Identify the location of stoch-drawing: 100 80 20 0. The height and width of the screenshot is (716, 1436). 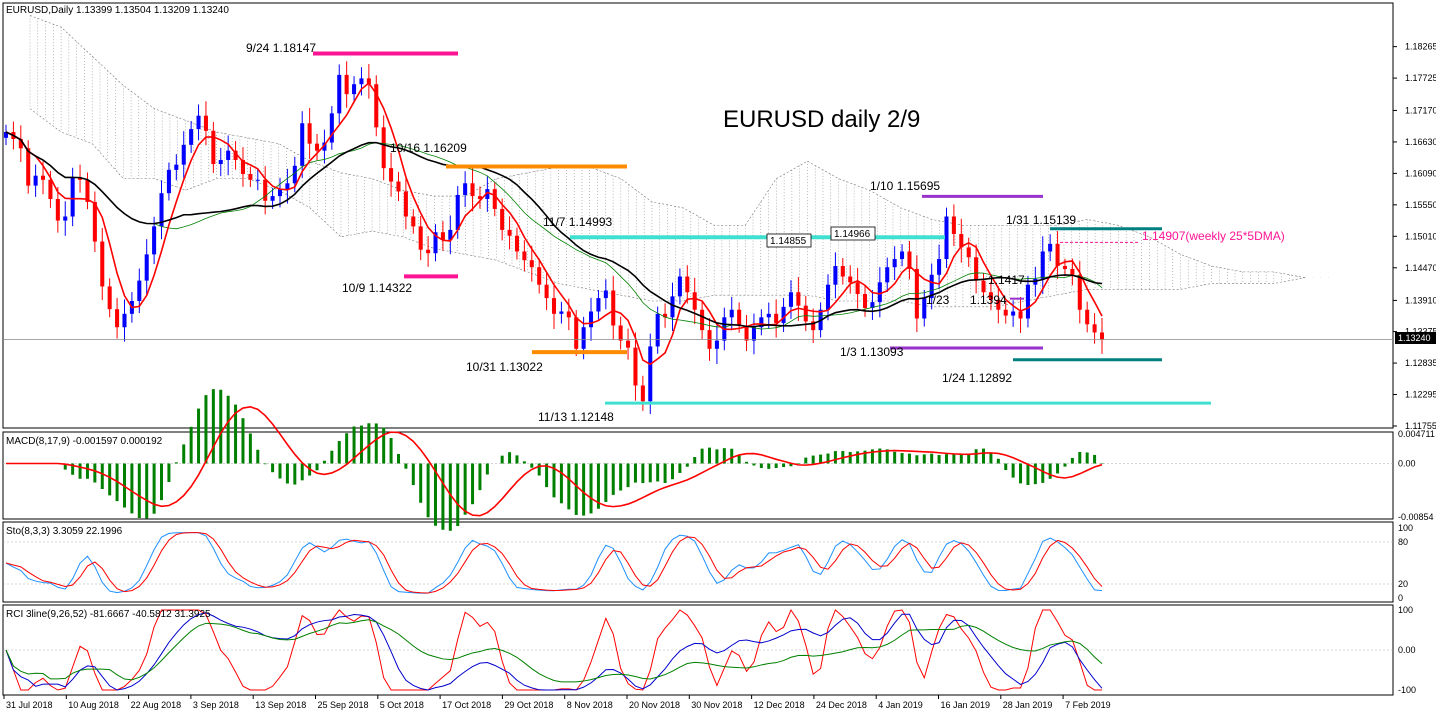
(708, 563).